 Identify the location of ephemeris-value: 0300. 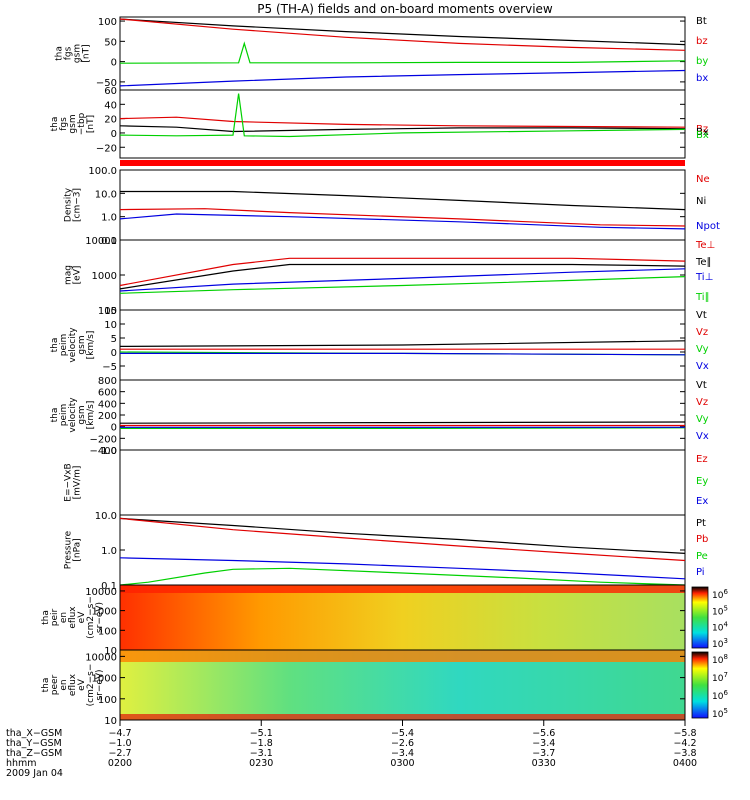
(402, 763).